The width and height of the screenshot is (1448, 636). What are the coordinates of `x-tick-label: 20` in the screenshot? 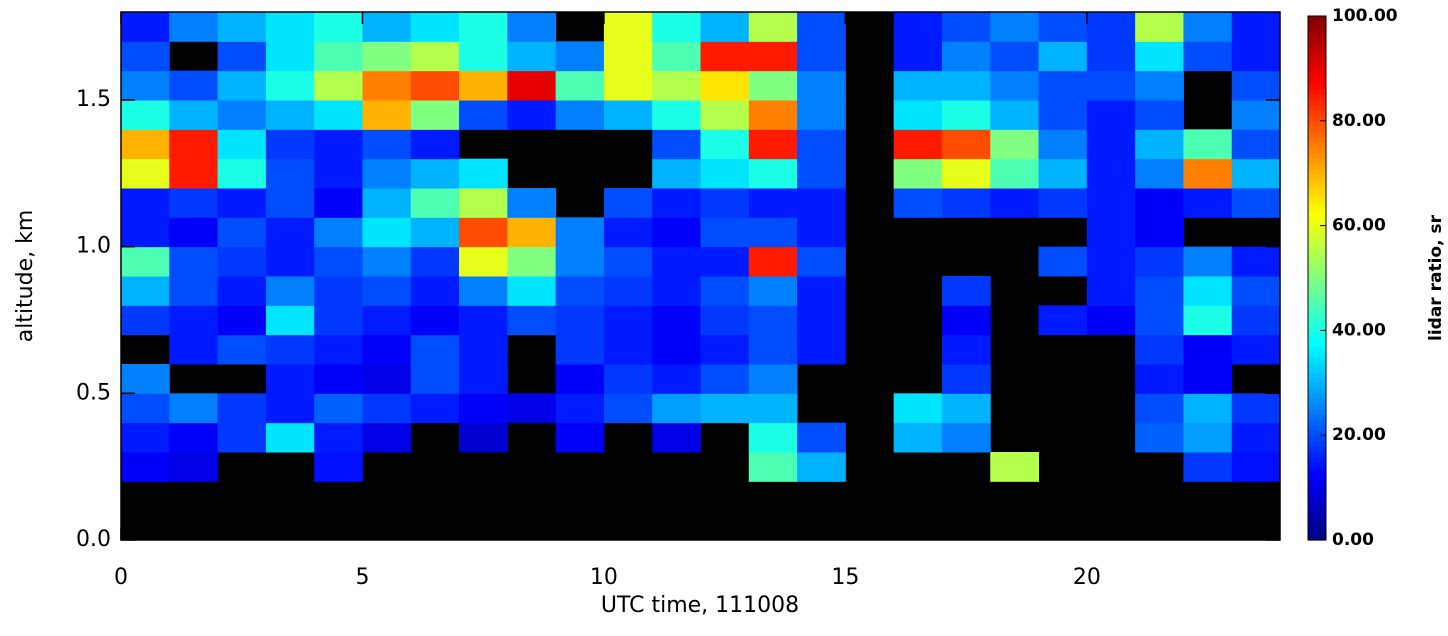 It's located at (1087, 577).